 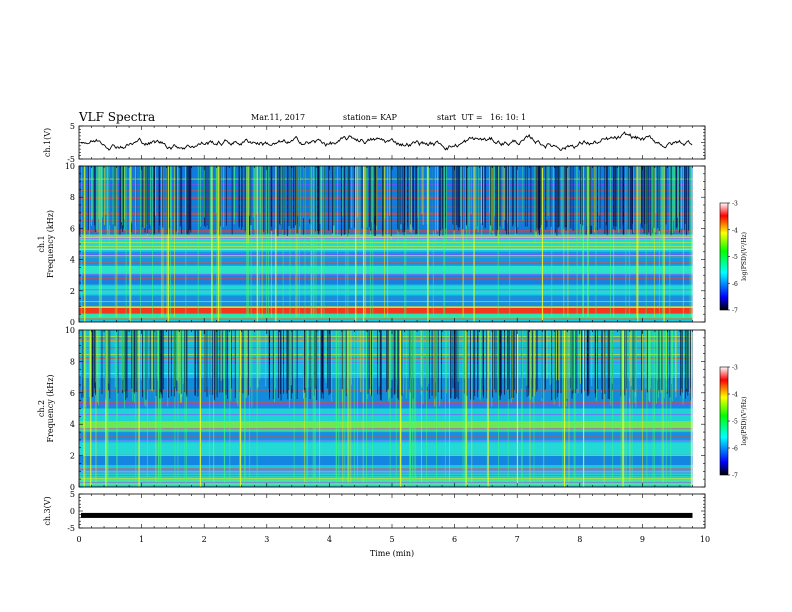 I want to click on y-axis-label: ch.3(V), so click(x=47, y=510).